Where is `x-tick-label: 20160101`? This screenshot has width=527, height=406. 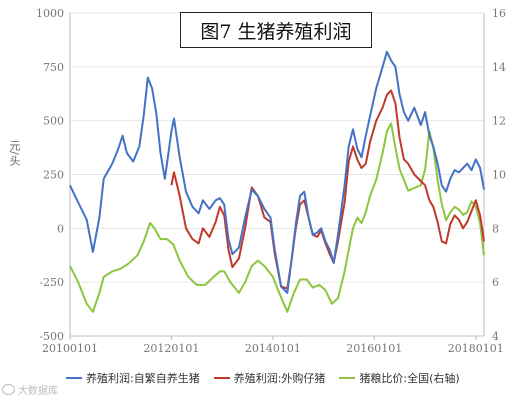 x-tick-label: 20160101 is located at coordinates (374, 348).